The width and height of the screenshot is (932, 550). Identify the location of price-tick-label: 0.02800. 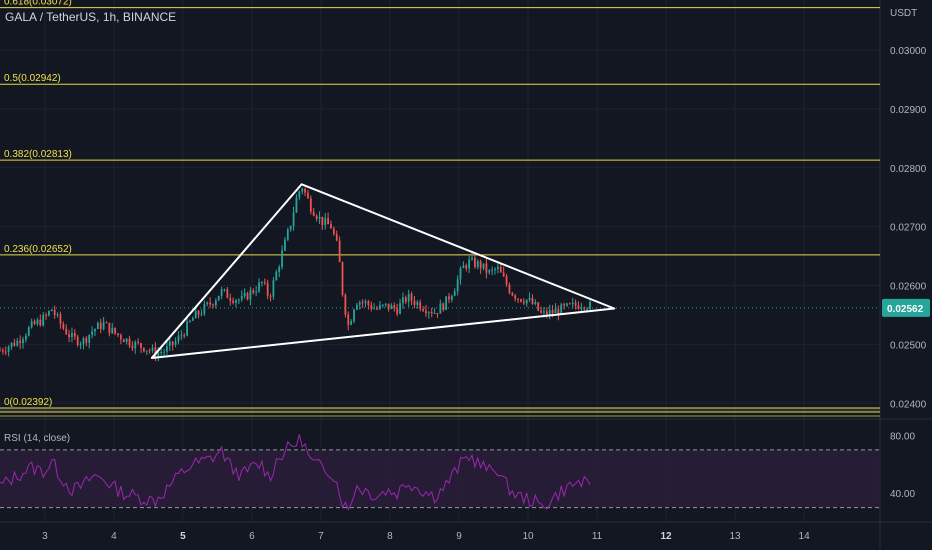
(908, 169).